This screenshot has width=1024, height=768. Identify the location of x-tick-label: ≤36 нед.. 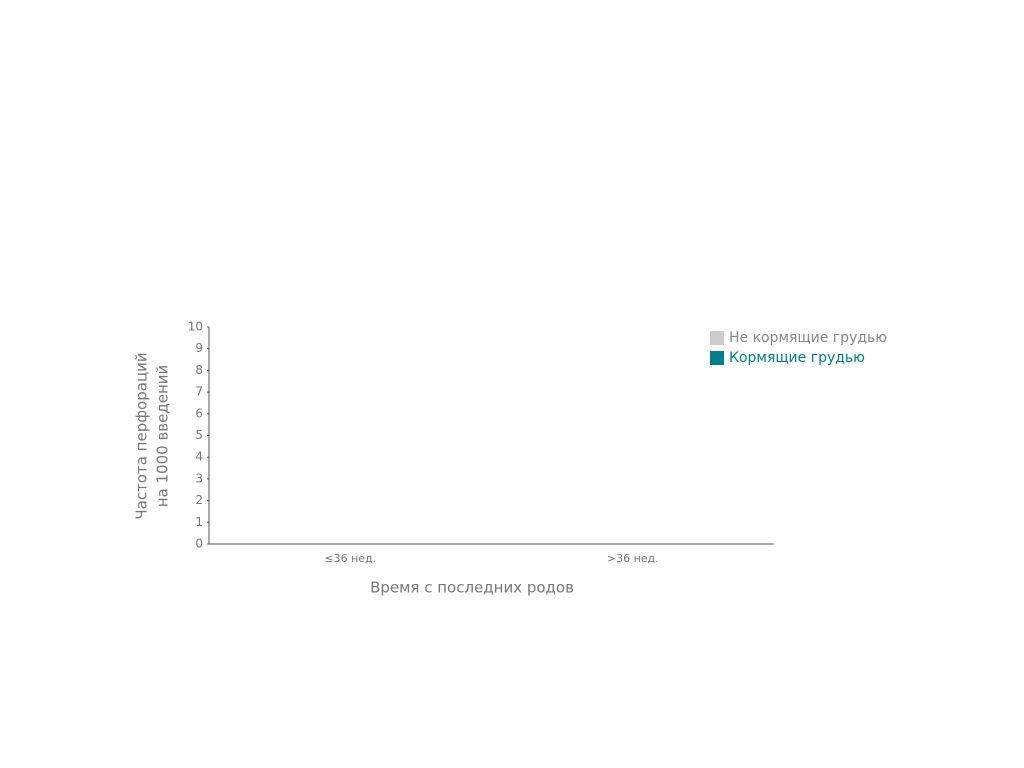
(350, 558).